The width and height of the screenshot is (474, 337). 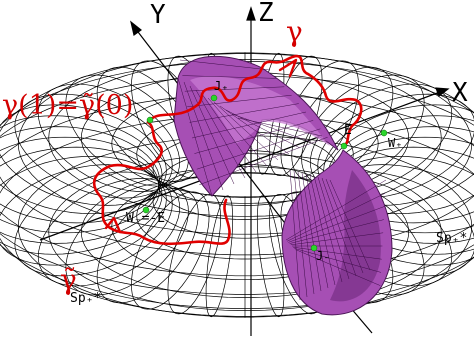 I want to click on axis-label-z: Z, so click(x=266, y=14).